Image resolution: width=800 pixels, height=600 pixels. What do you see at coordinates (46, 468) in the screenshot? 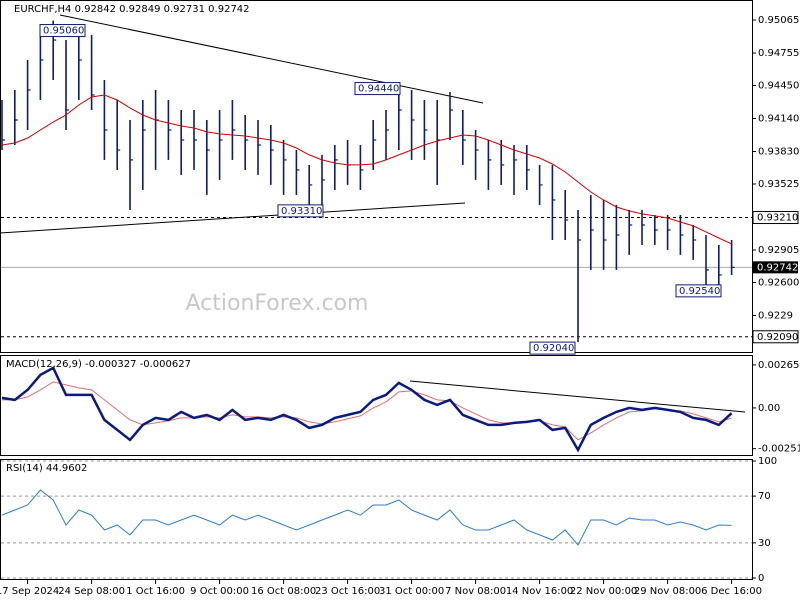
I see `chart-title: RSI(14) 44.9602` at bounding box center [46, 468].